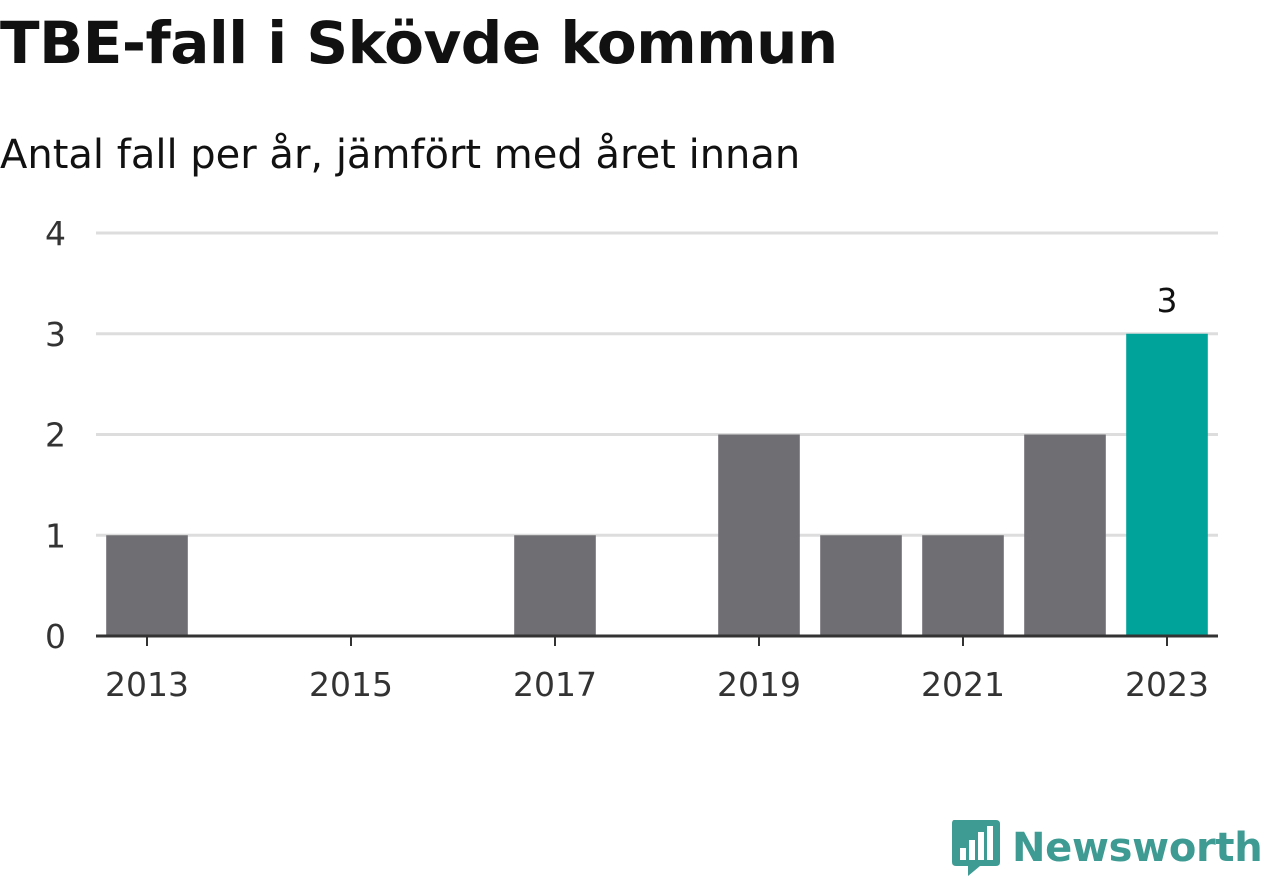 The width and height of the screenshot is (1262, 879). What do you see at coordinates (55, 435) in the screenshot?
I see `y-tick-label: 2` at bounding box center [55, 435].